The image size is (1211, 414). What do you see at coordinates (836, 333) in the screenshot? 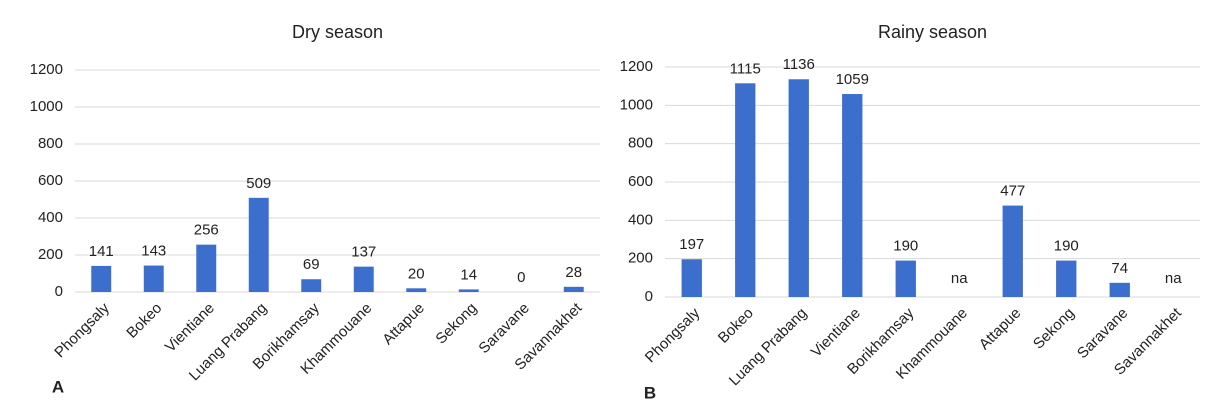
I see `x-tick-label: Vientiane` at bounding box center [836, 333].